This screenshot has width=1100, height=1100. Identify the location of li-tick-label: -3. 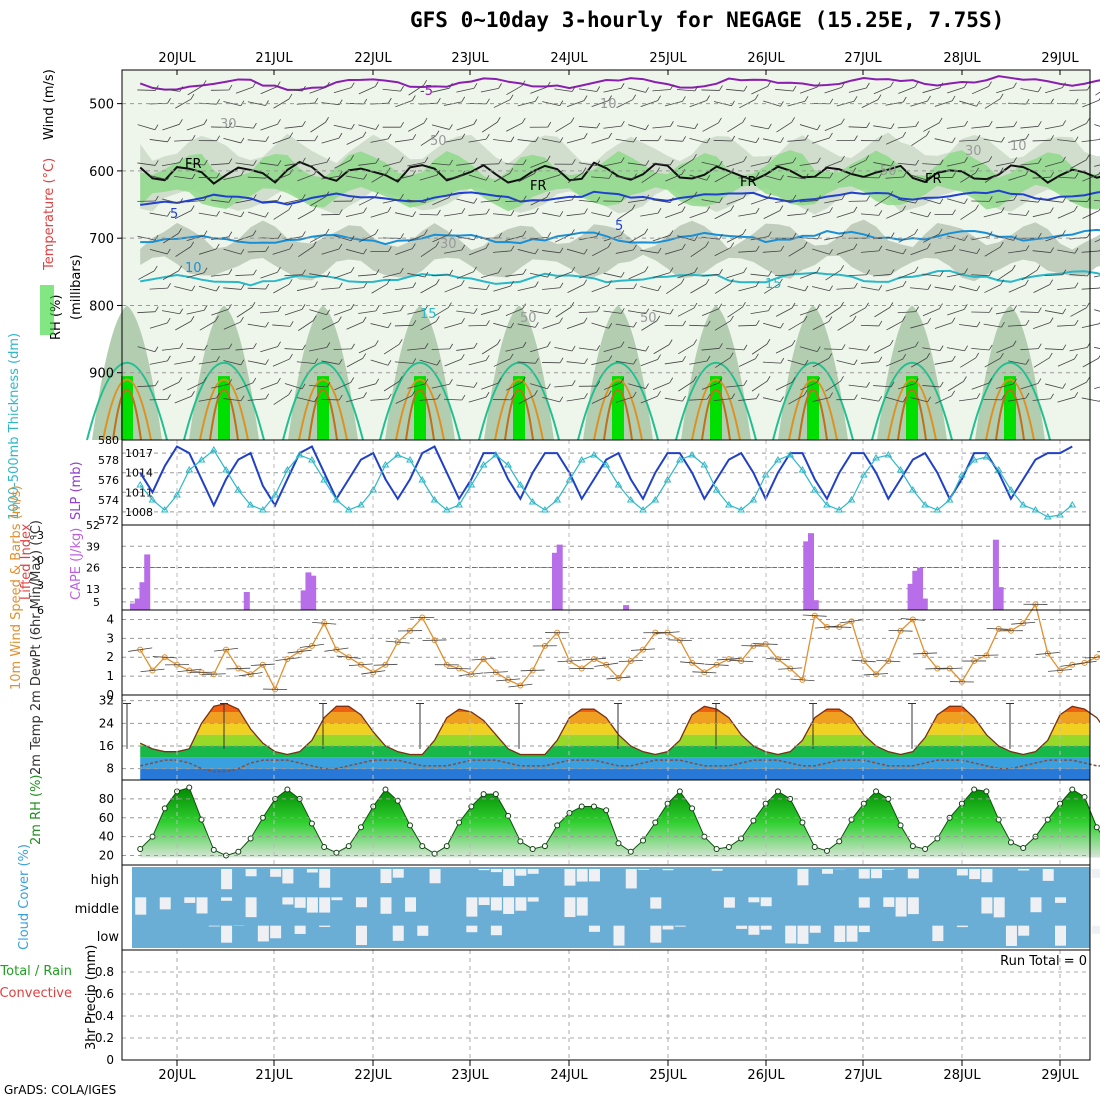
(38, 535).